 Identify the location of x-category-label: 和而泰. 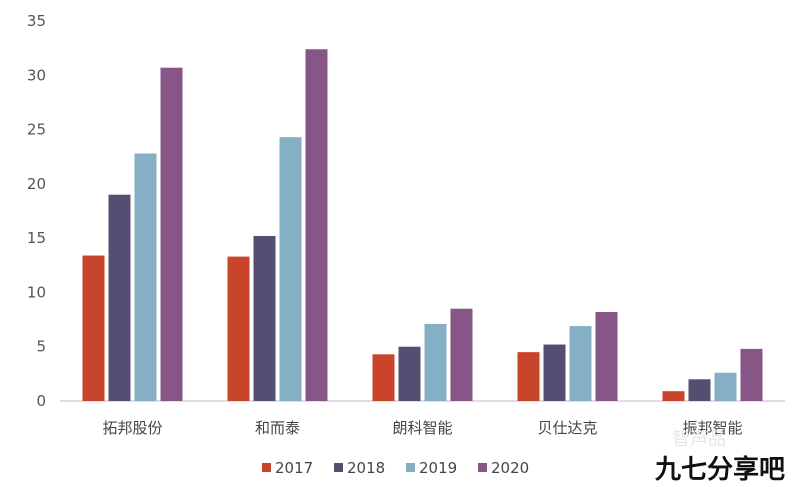
(277, 428).